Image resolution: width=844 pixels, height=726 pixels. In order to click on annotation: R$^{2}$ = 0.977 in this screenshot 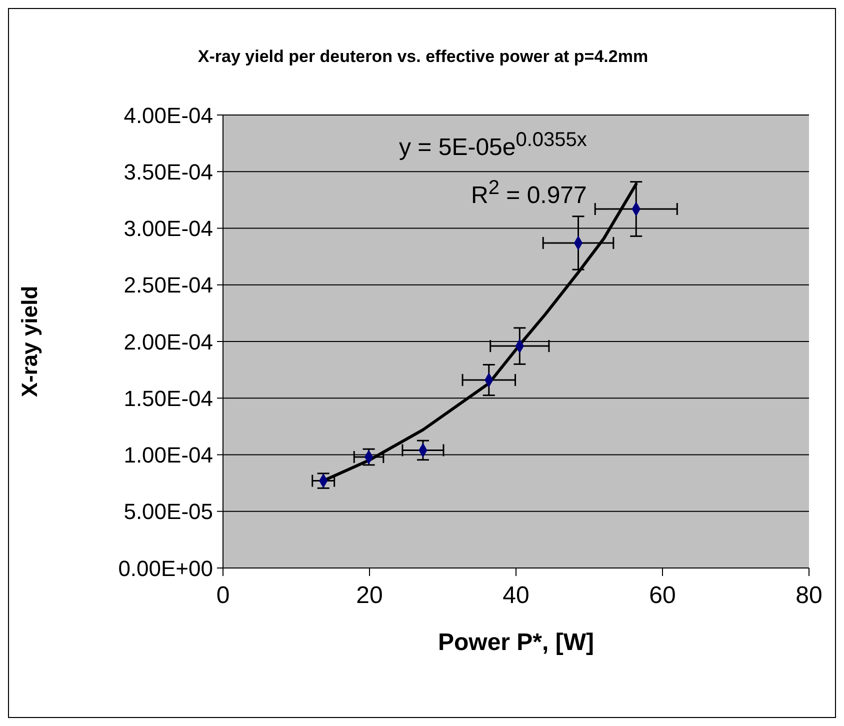, I will do `click(529, 193)`.